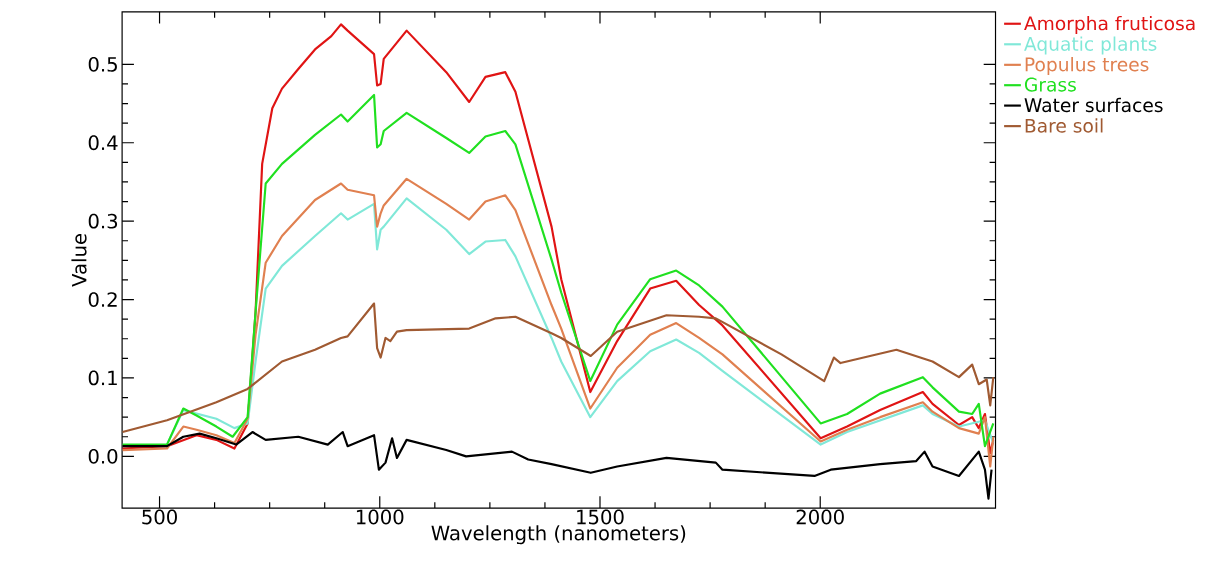 The image size is (1221, 569). What do you see at coordinates (103, 456) in the screenshot?
I see `y-tick-label: 0.0` at bounding box center [103, 456].